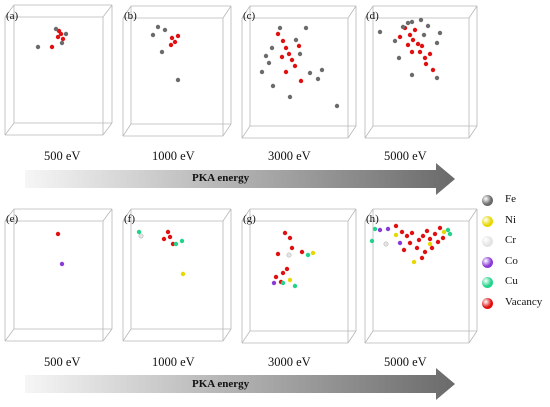 Image resolution: width=550 pixels, height=407 pixels. Describe the element at coordinates (405, 362) in the screenshot. I see `energy-label-h: 5000 eV` at that location.